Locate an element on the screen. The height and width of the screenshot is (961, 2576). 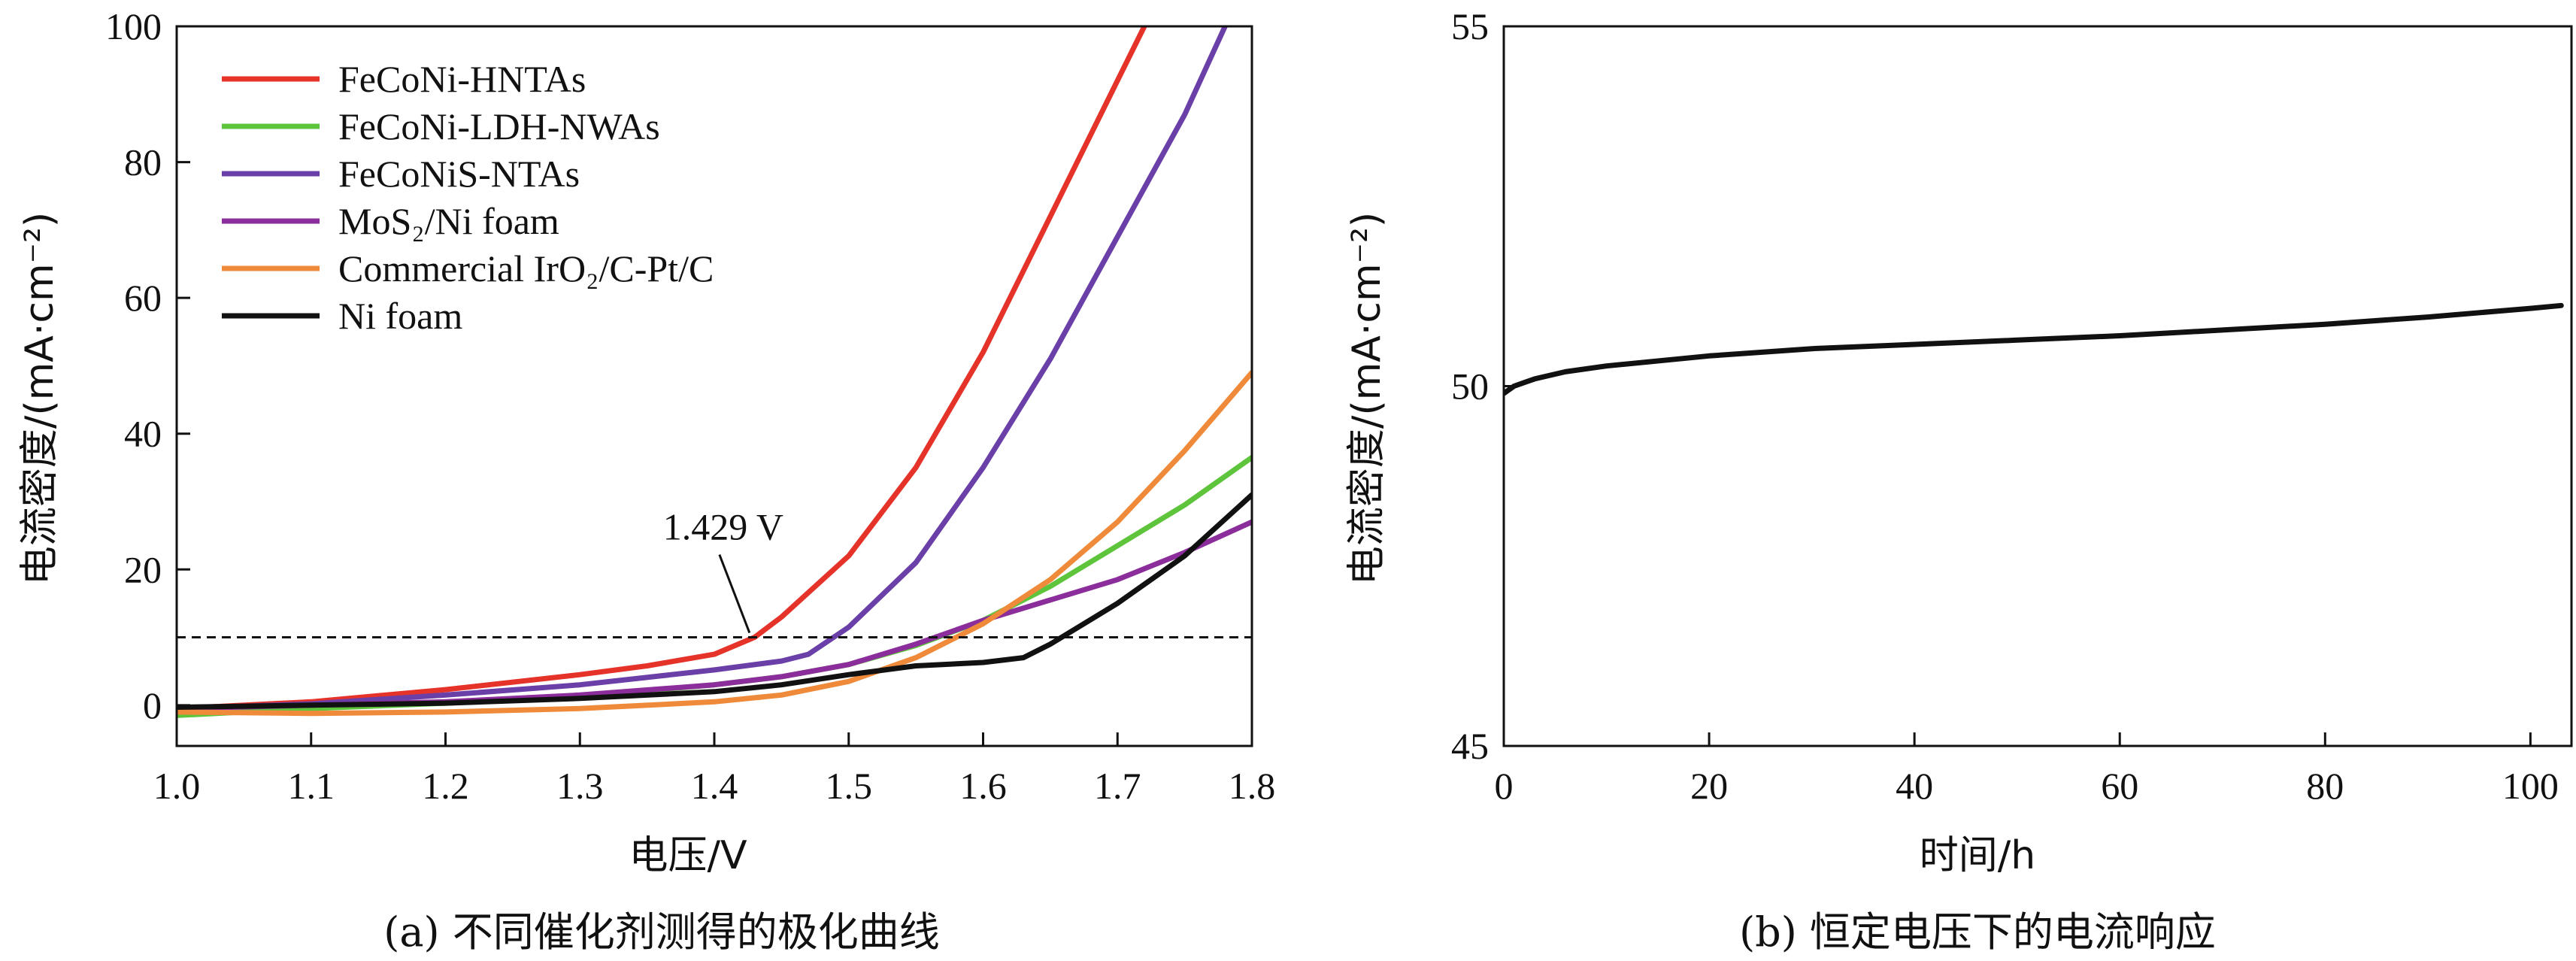
x-tick-label: 1.4 is located at coordinates (714, 786).